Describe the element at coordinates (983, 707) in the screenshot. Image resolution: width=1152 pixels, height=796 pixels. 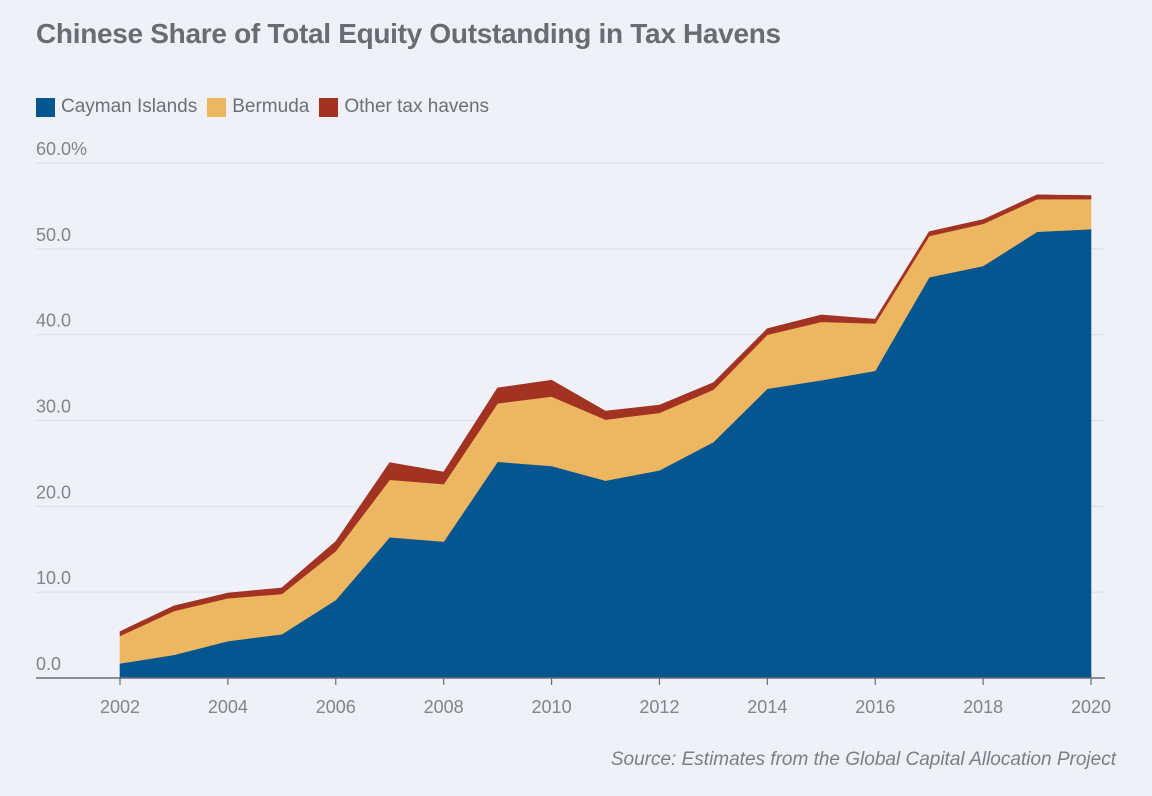
I see `x-tick-label-2018: 2018` at that location.